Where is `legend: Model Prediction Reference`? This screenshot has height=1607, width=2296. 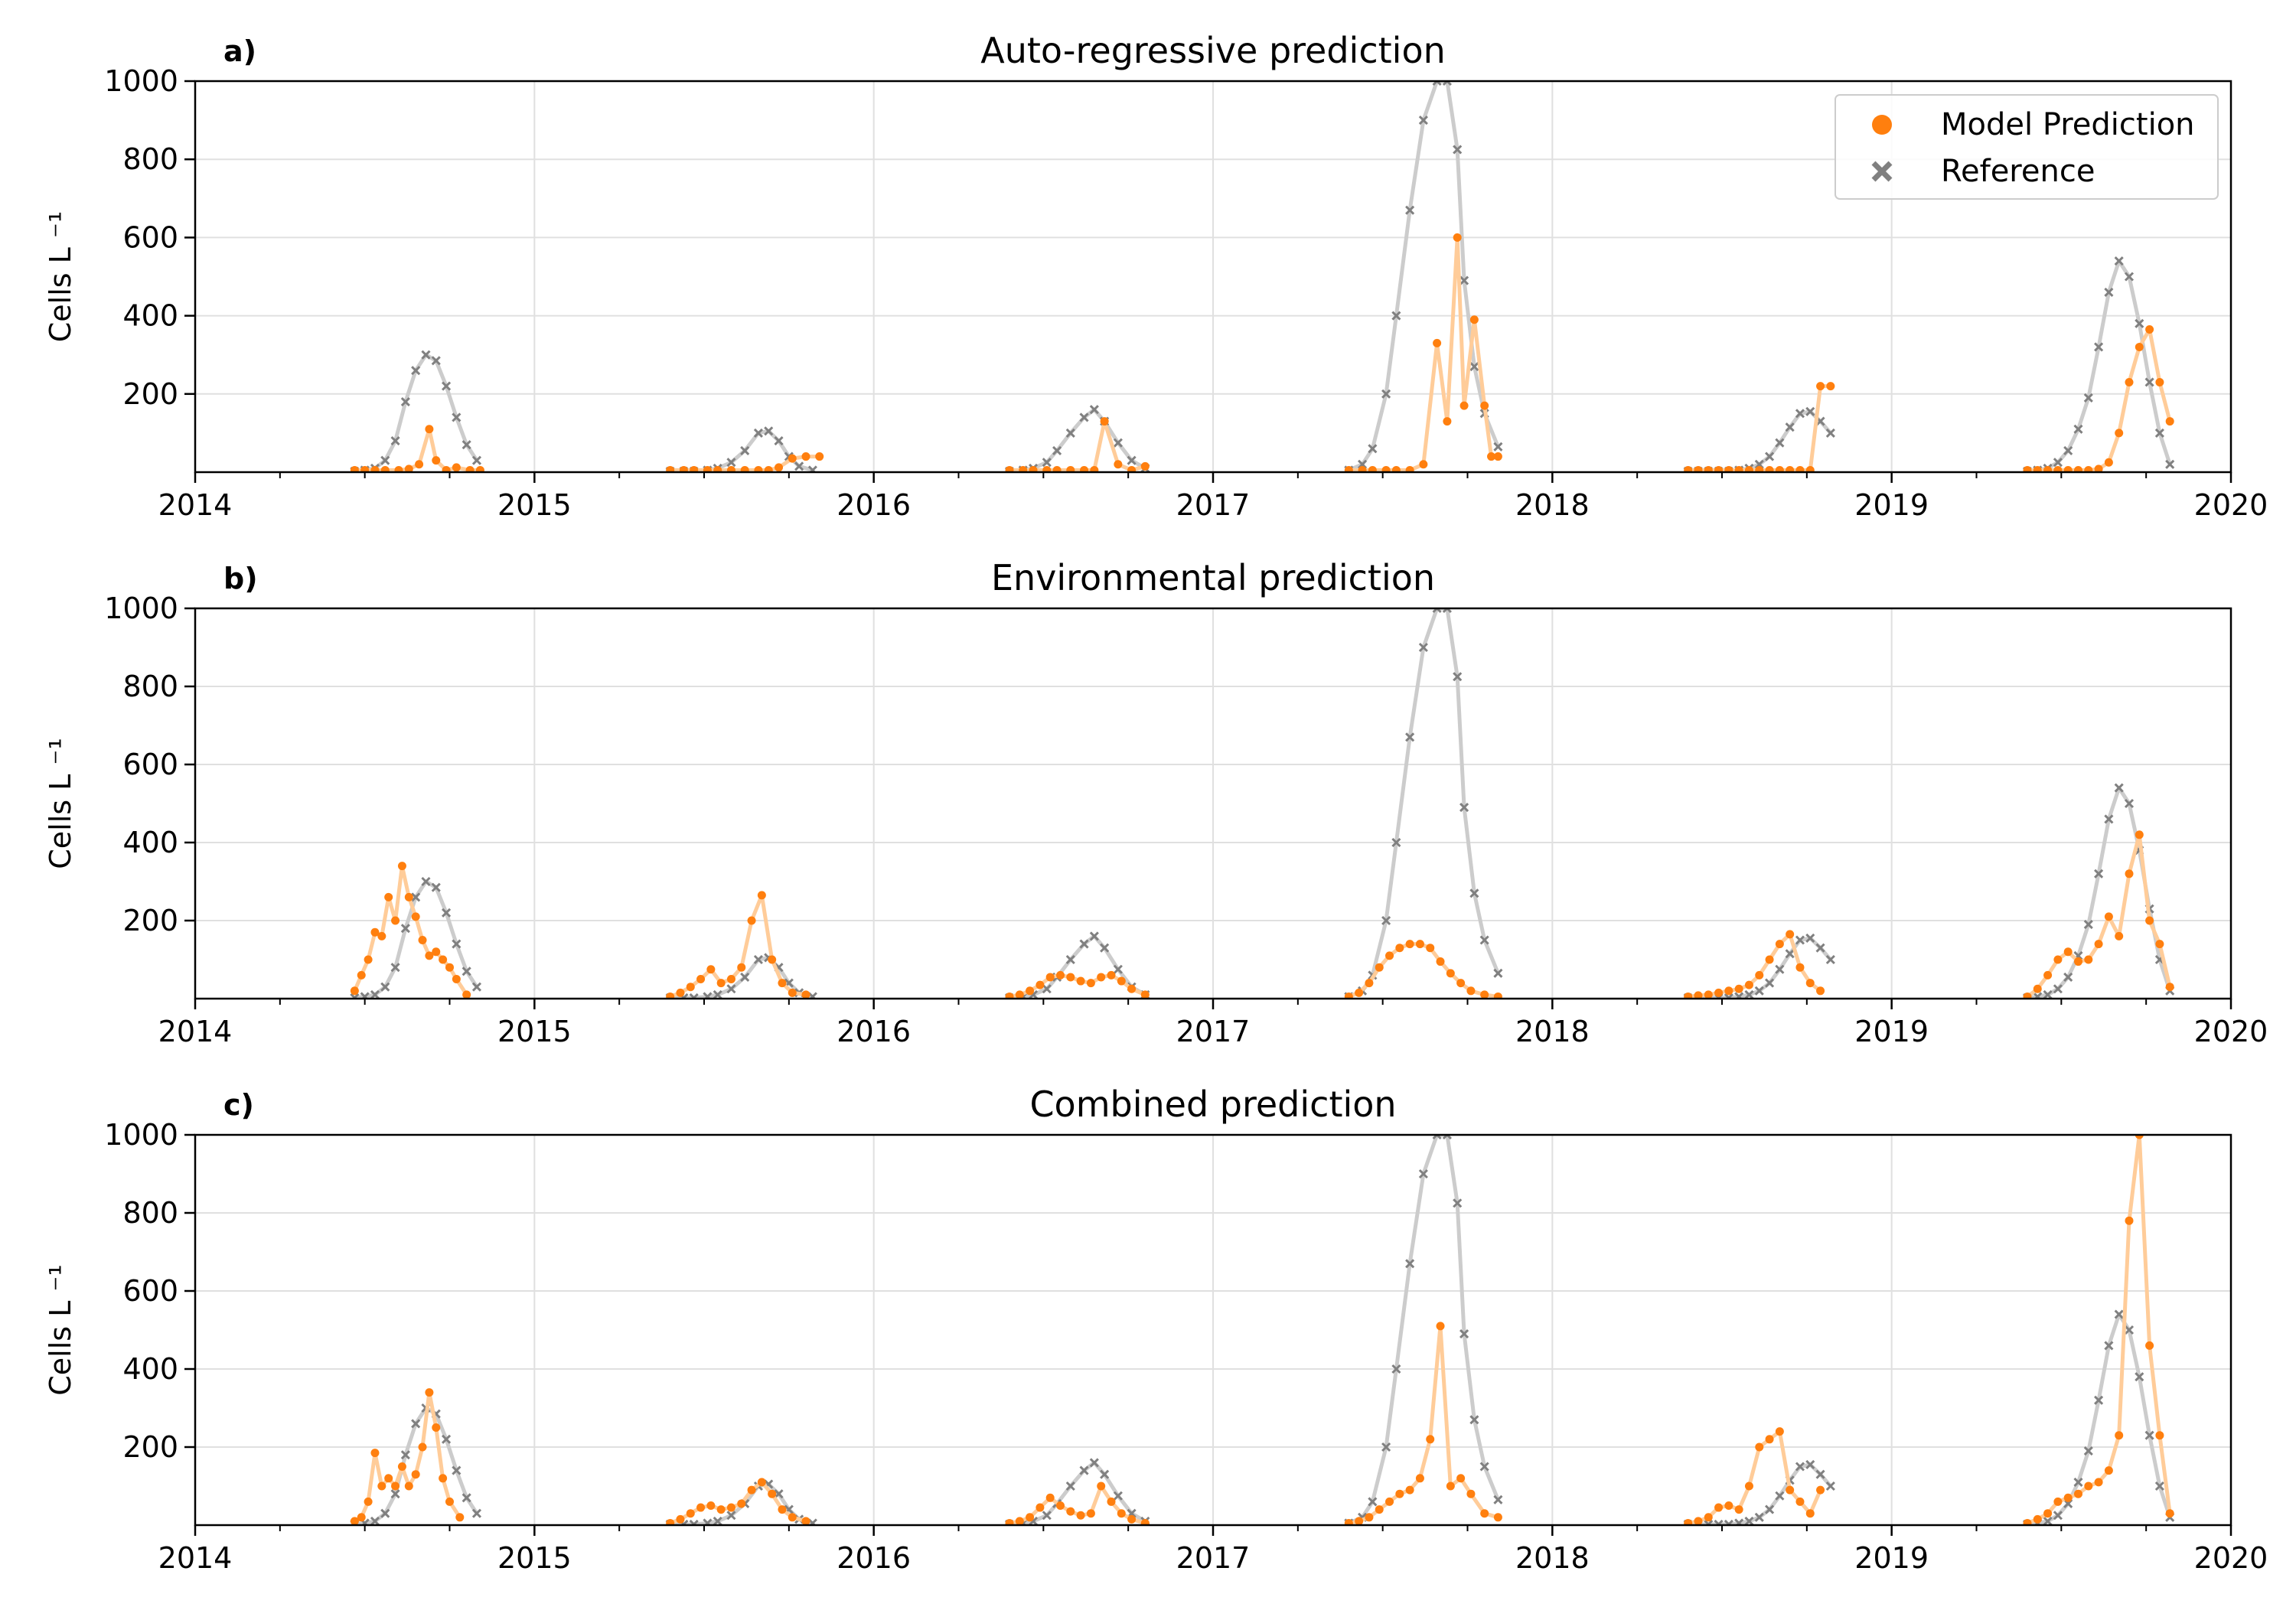
legend: Model Prediction Reference is located at coordinates (2027, 147).